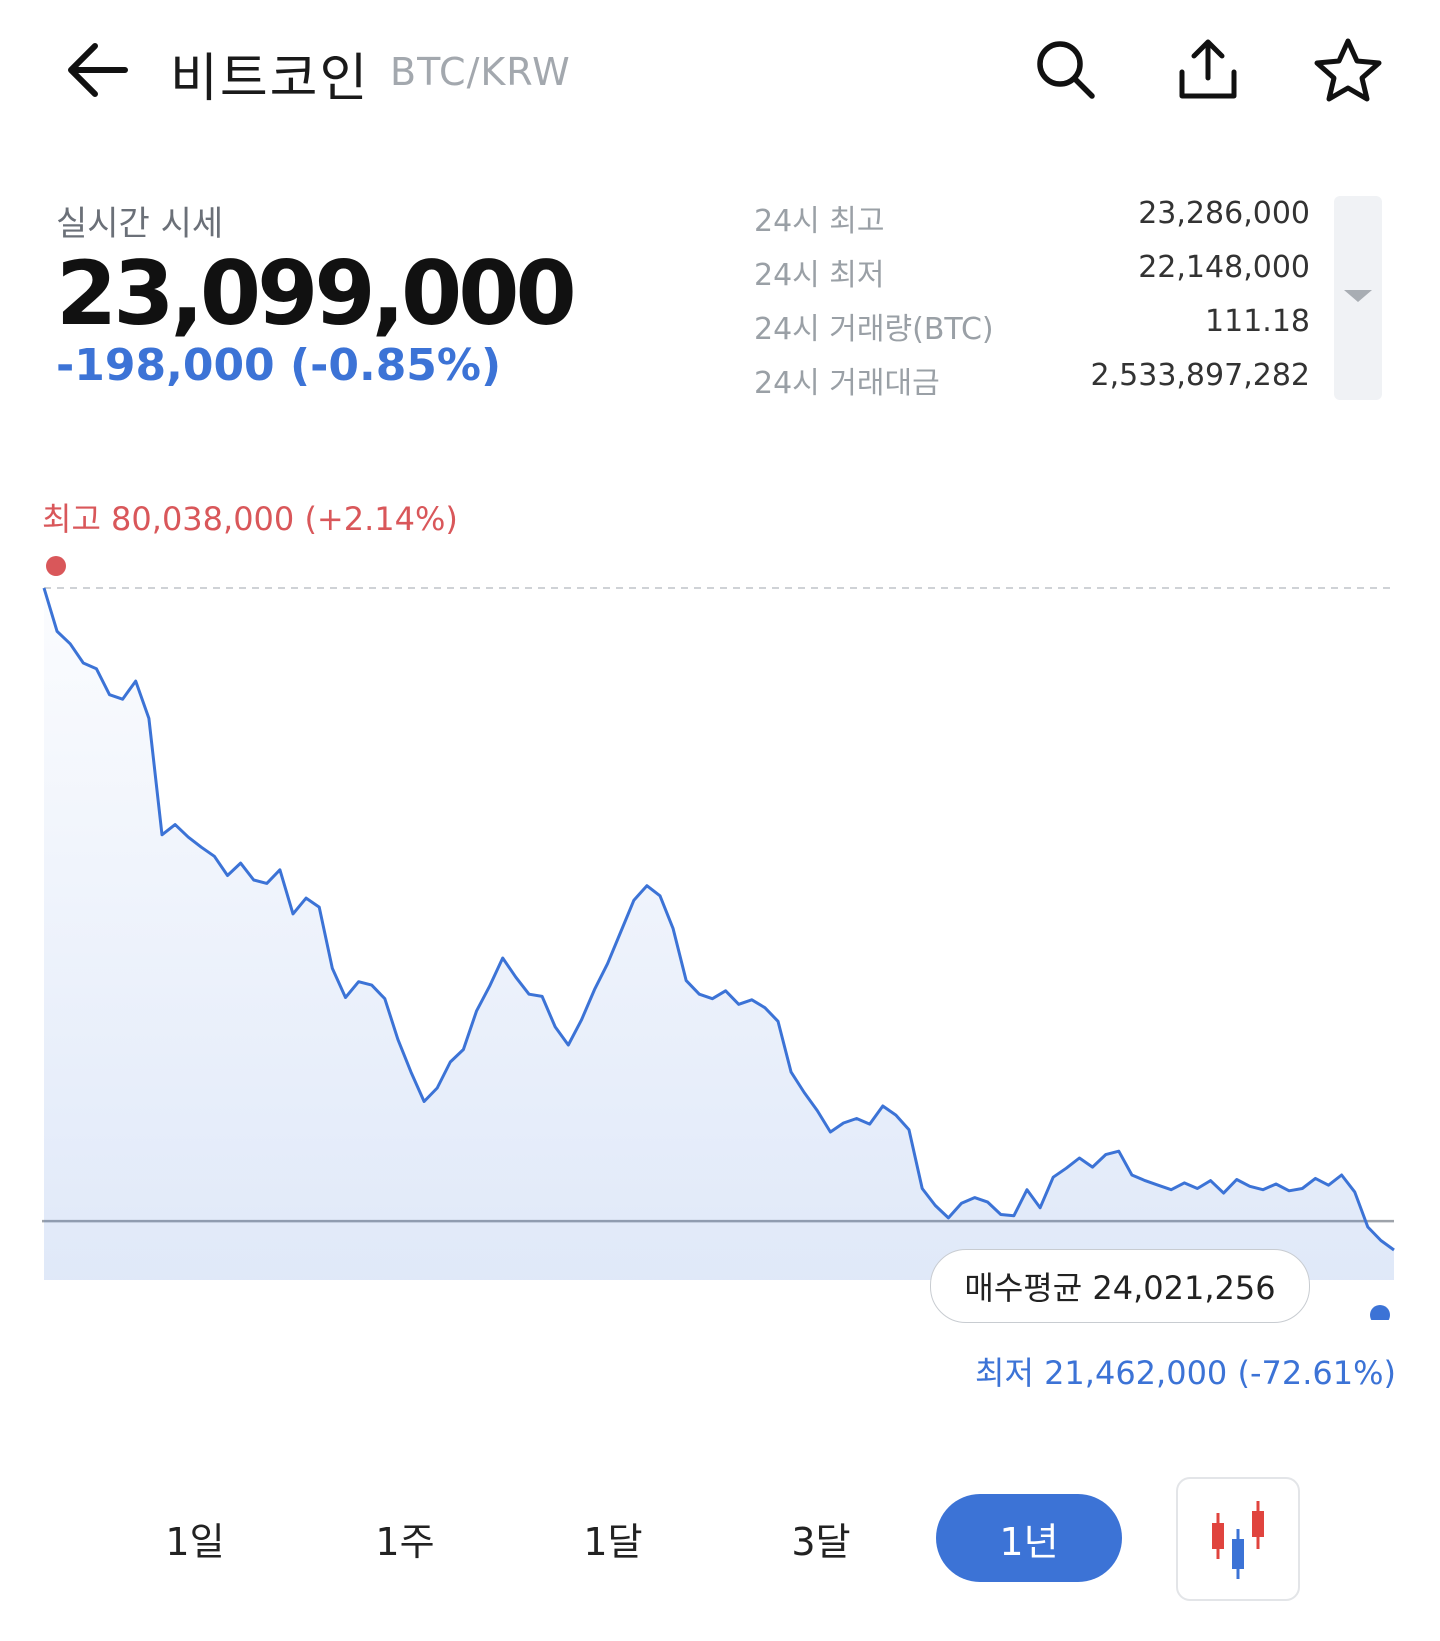 Image resolution: width=1440 pixels, height=1641 pixels. What do you see at coordinates (270, 79) in the screenshot?
I see `page-title: 비트코인` at bounding box center [270, 79].